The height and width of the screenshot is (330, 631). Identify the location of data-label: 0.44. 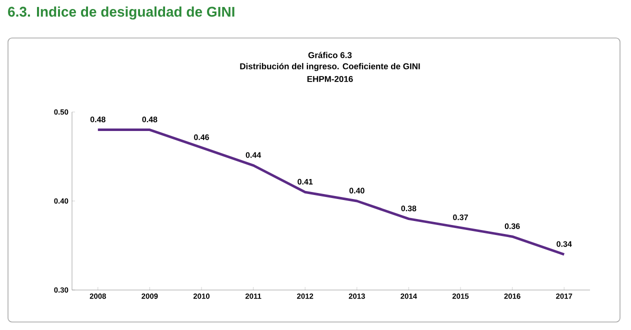
(254, 155).